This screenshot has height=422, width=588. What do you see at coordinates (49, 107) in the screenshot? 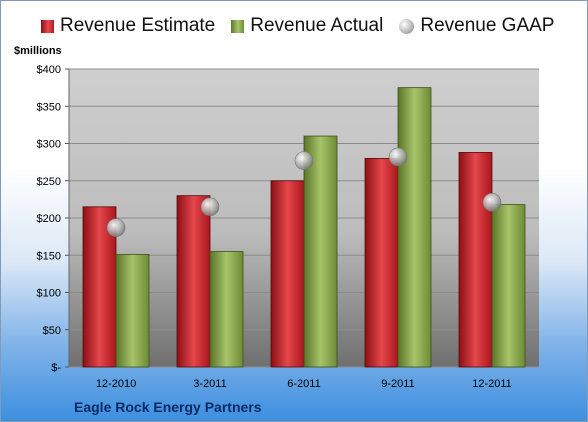
I see `y-tick-label: $350` at bounding box center [49, 107].